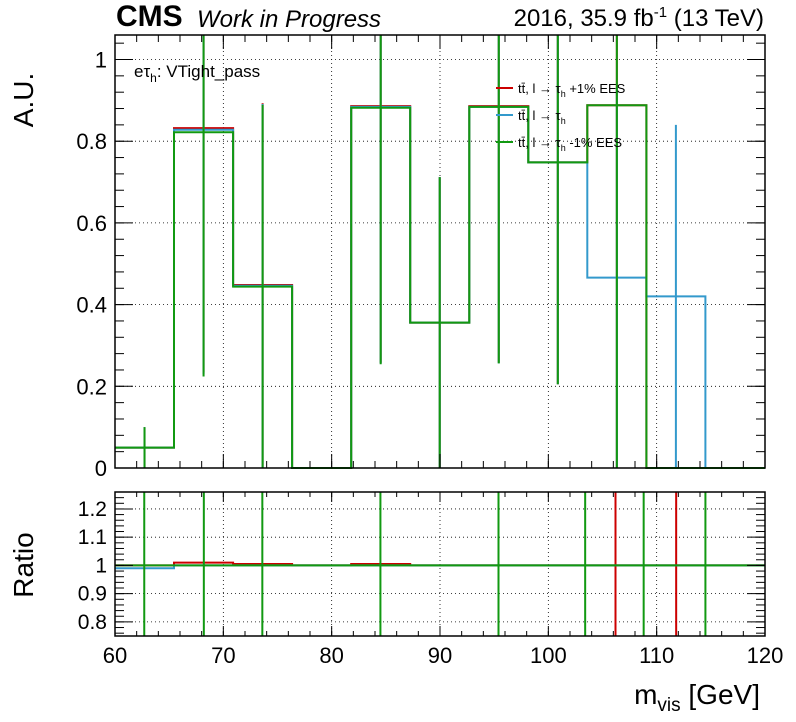 The width and height of the screenshot is (796, 722). I want to click on y-tick-label: 0.2, so click(91, 386).